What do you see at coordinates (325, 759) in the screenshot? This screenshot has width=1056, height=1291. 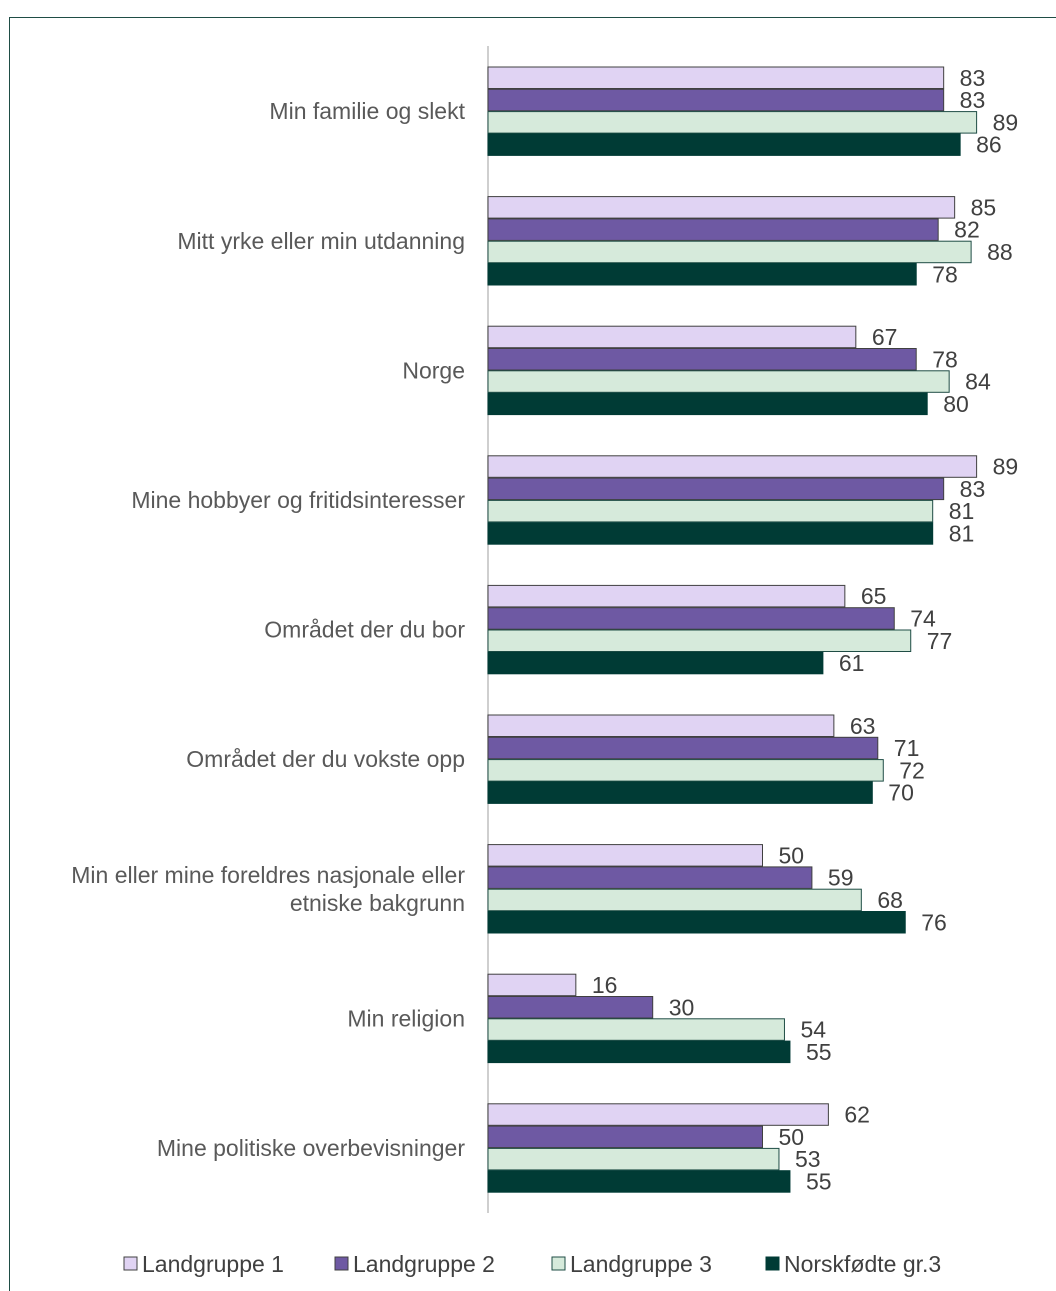 I see `category-label: Området der du vokste opp` at bounding box center [325, 759].